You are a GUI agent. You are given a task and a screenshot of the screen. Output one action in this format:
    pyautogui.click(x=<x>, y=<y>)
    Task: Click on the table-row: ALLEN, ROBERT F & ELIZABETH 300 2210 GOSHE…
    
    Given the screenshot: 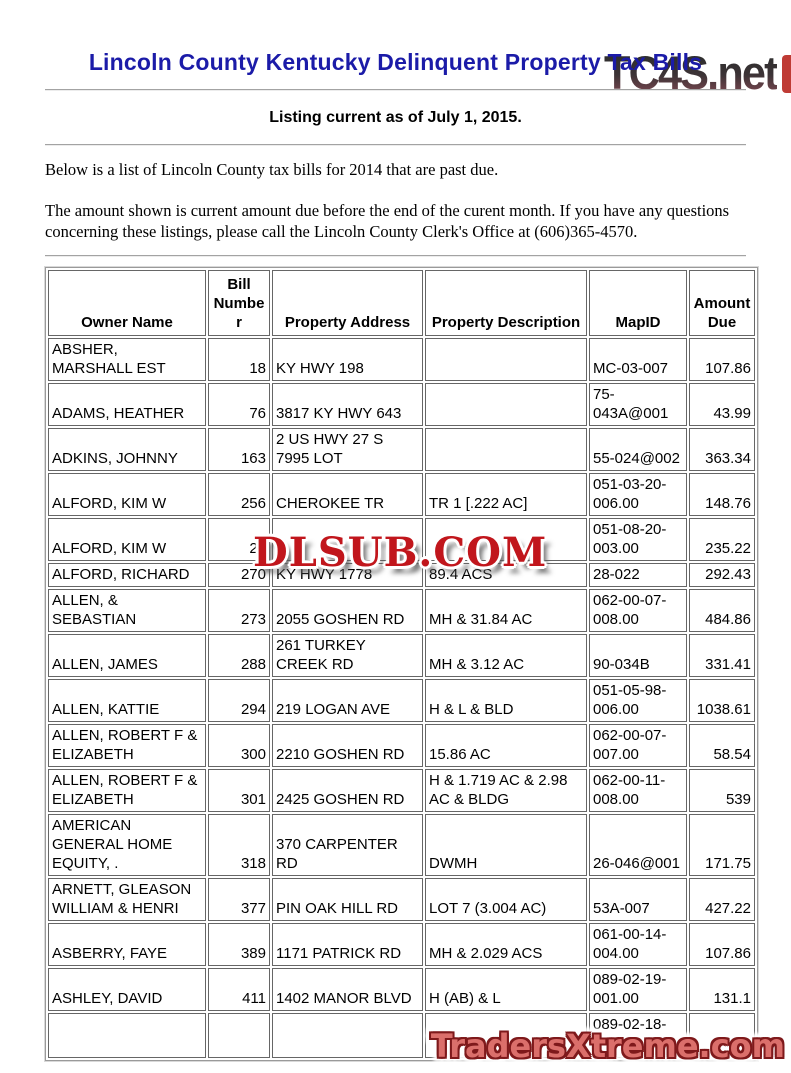 What is the action you would take?
    pyautogui.click(x=401, y=745)
    